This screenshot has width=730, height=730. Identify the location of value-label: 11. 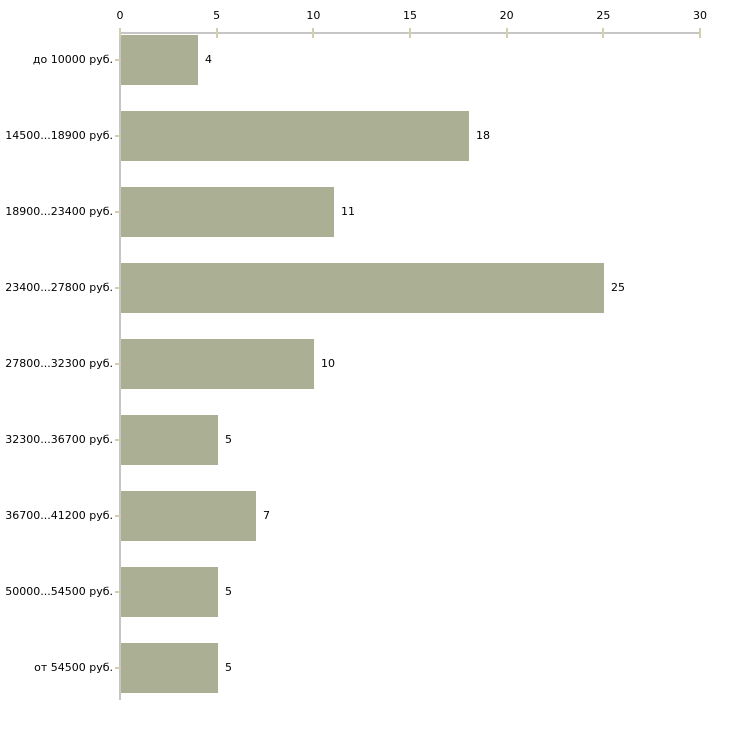
(348, 211).